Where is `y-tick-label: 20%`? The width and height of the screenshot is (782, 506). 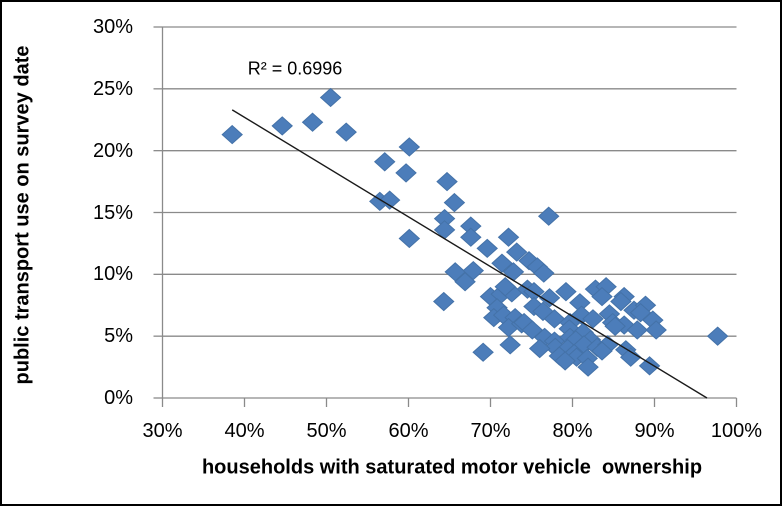 y-tick-label: 20% is located at coordinates (112, 150).